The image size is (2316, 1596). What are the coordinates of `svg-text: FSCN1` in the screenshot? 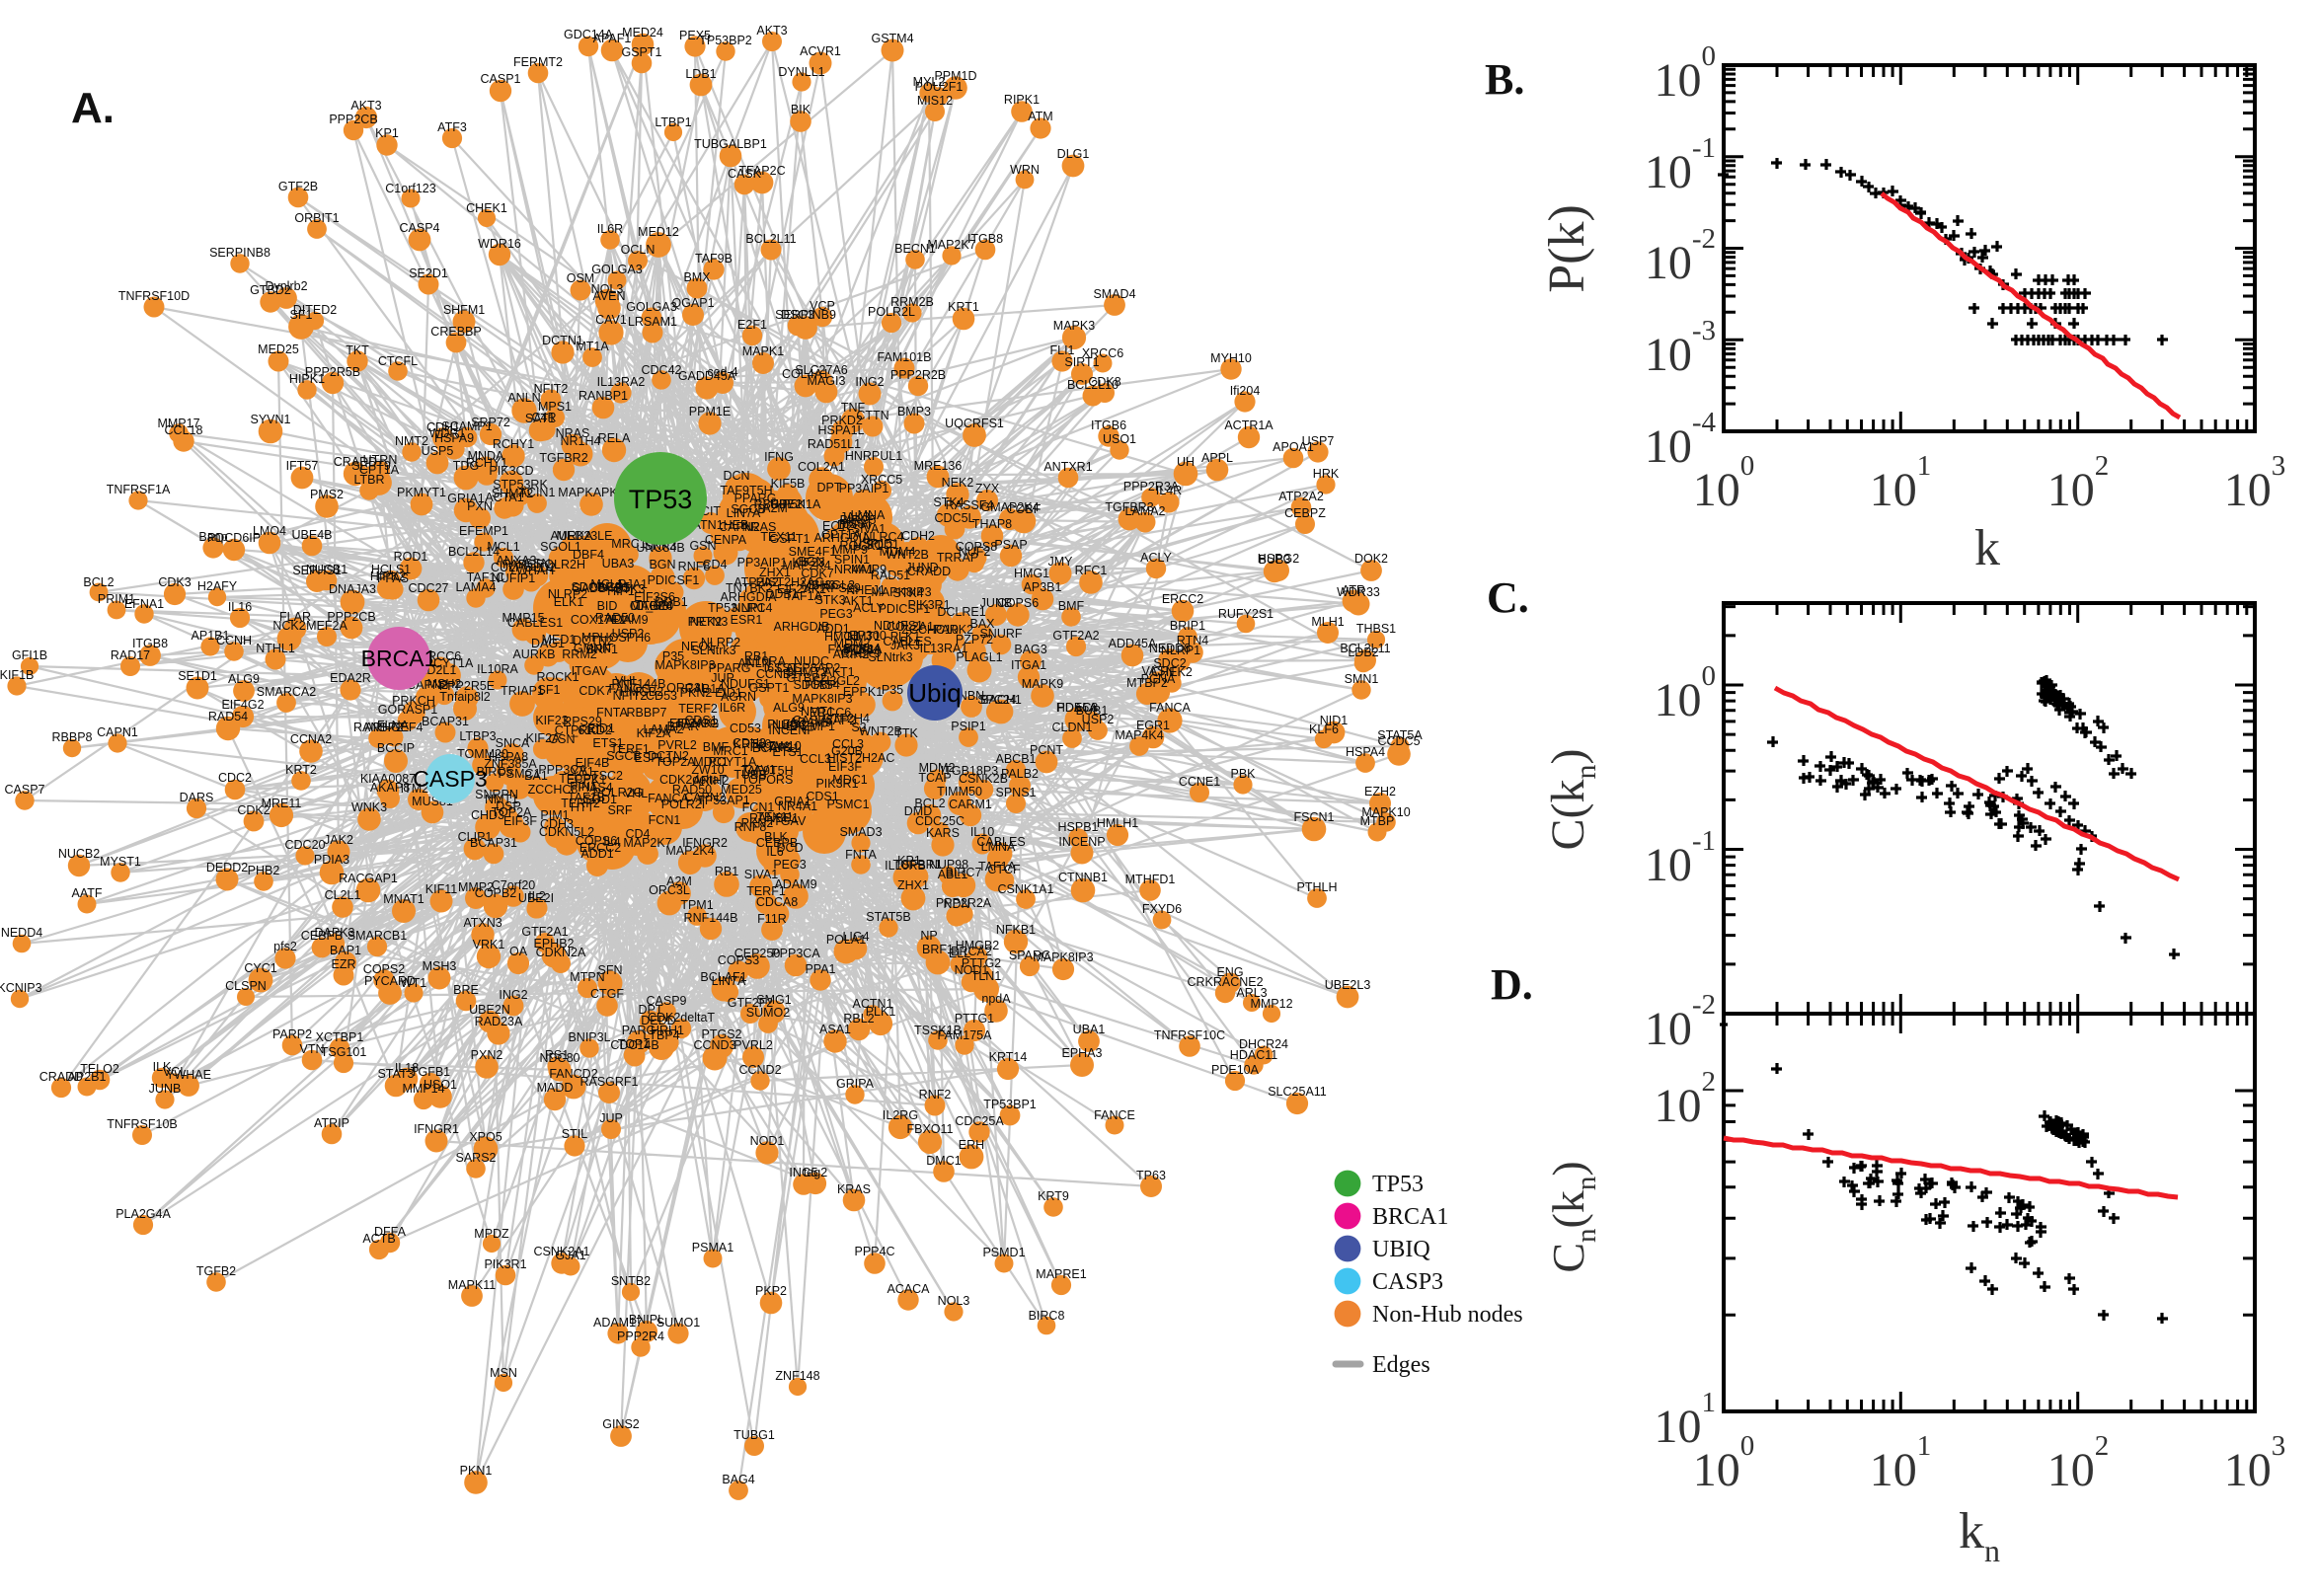 It's located at (1315, 817).